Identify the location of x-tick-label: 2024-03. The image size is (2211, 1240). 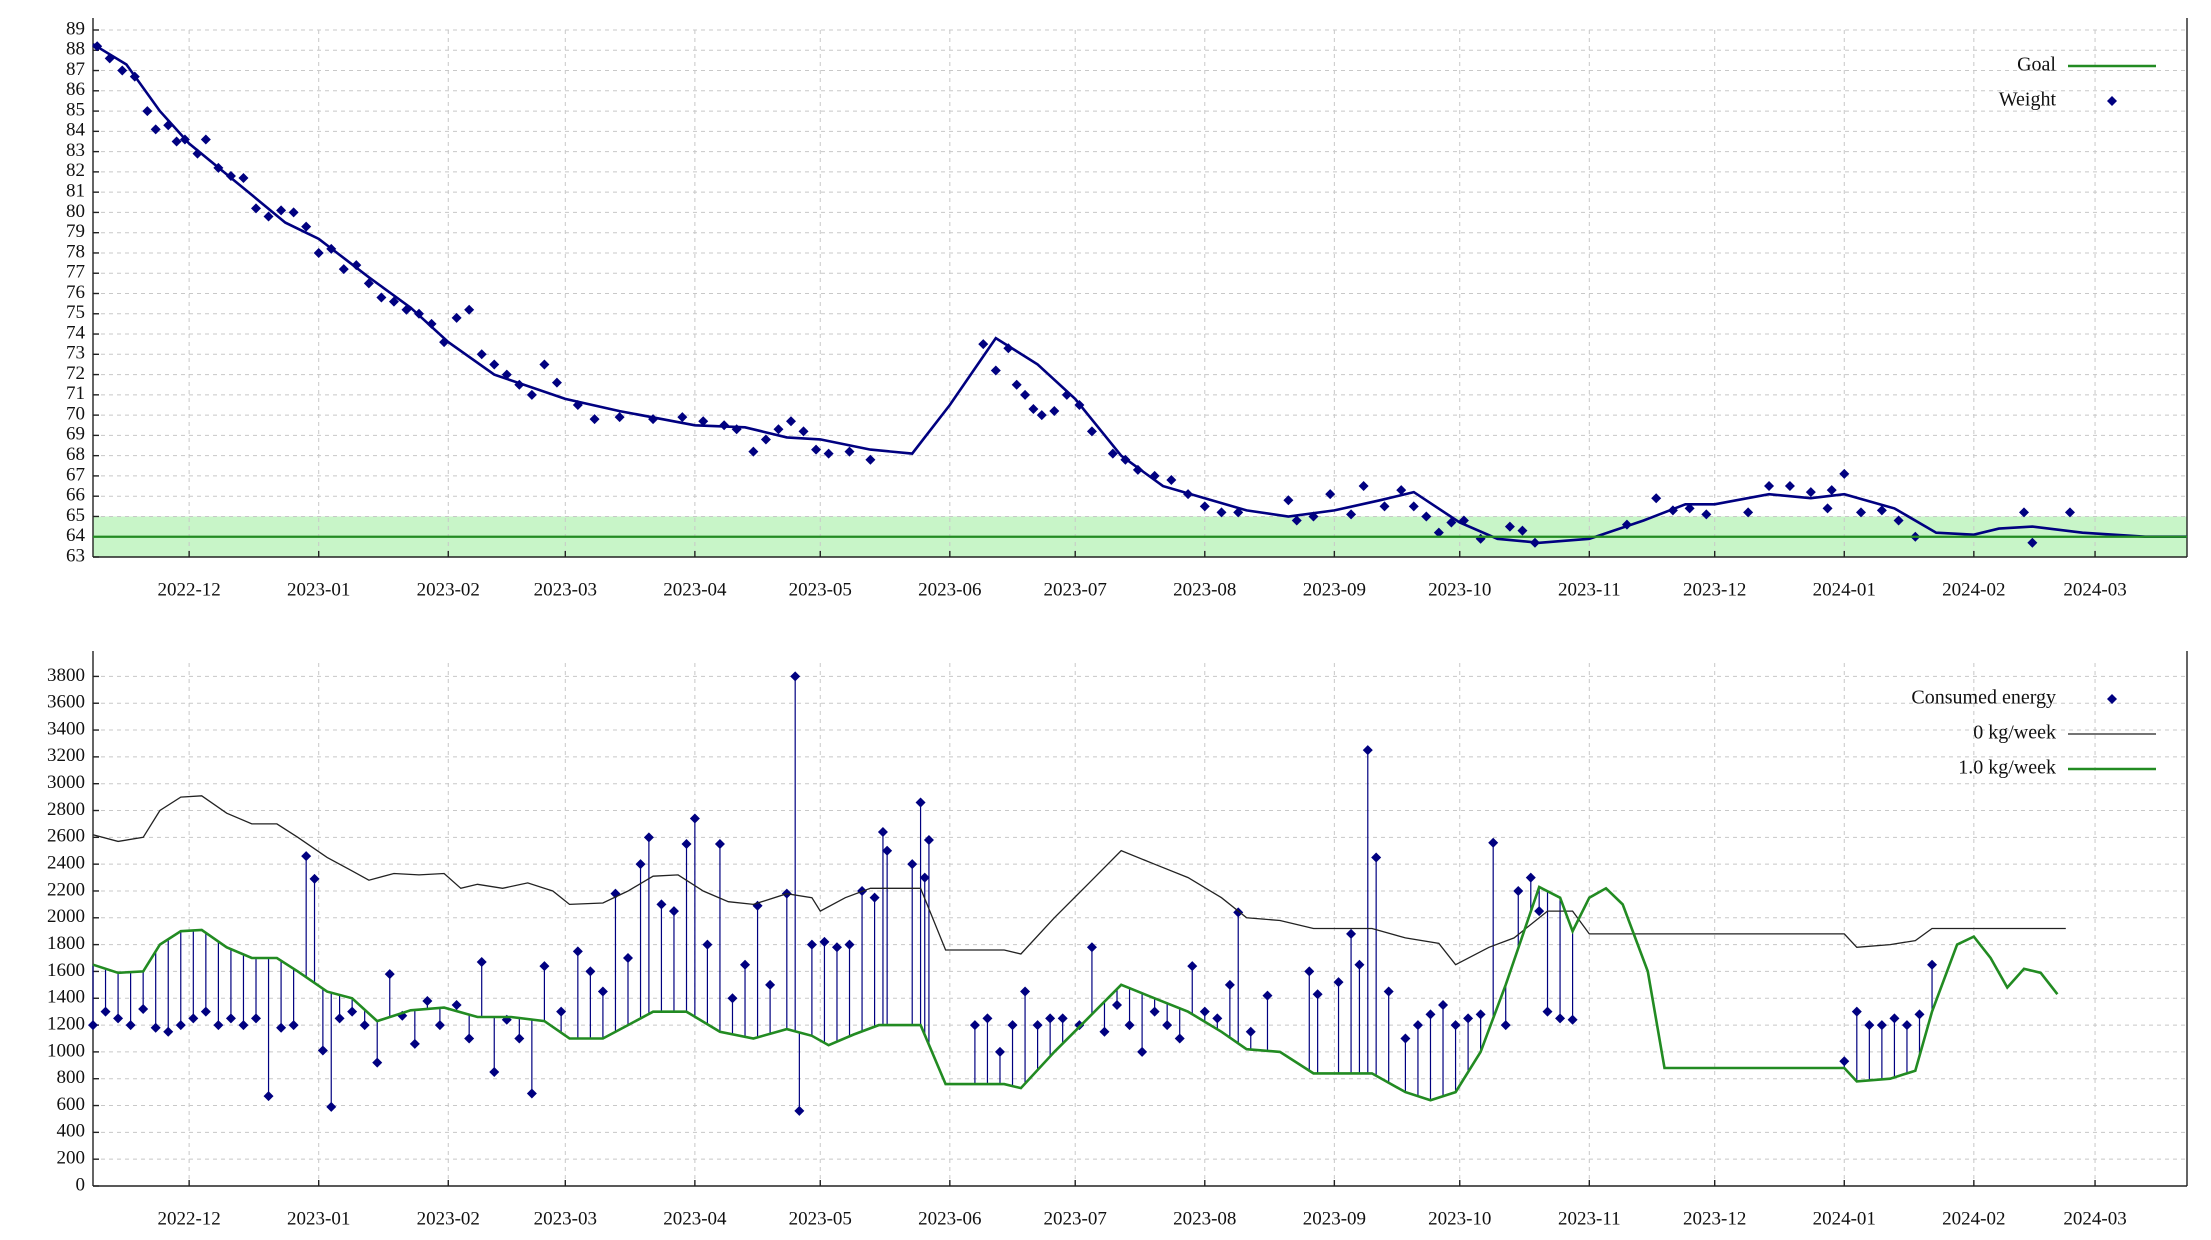
(2094, 1218).